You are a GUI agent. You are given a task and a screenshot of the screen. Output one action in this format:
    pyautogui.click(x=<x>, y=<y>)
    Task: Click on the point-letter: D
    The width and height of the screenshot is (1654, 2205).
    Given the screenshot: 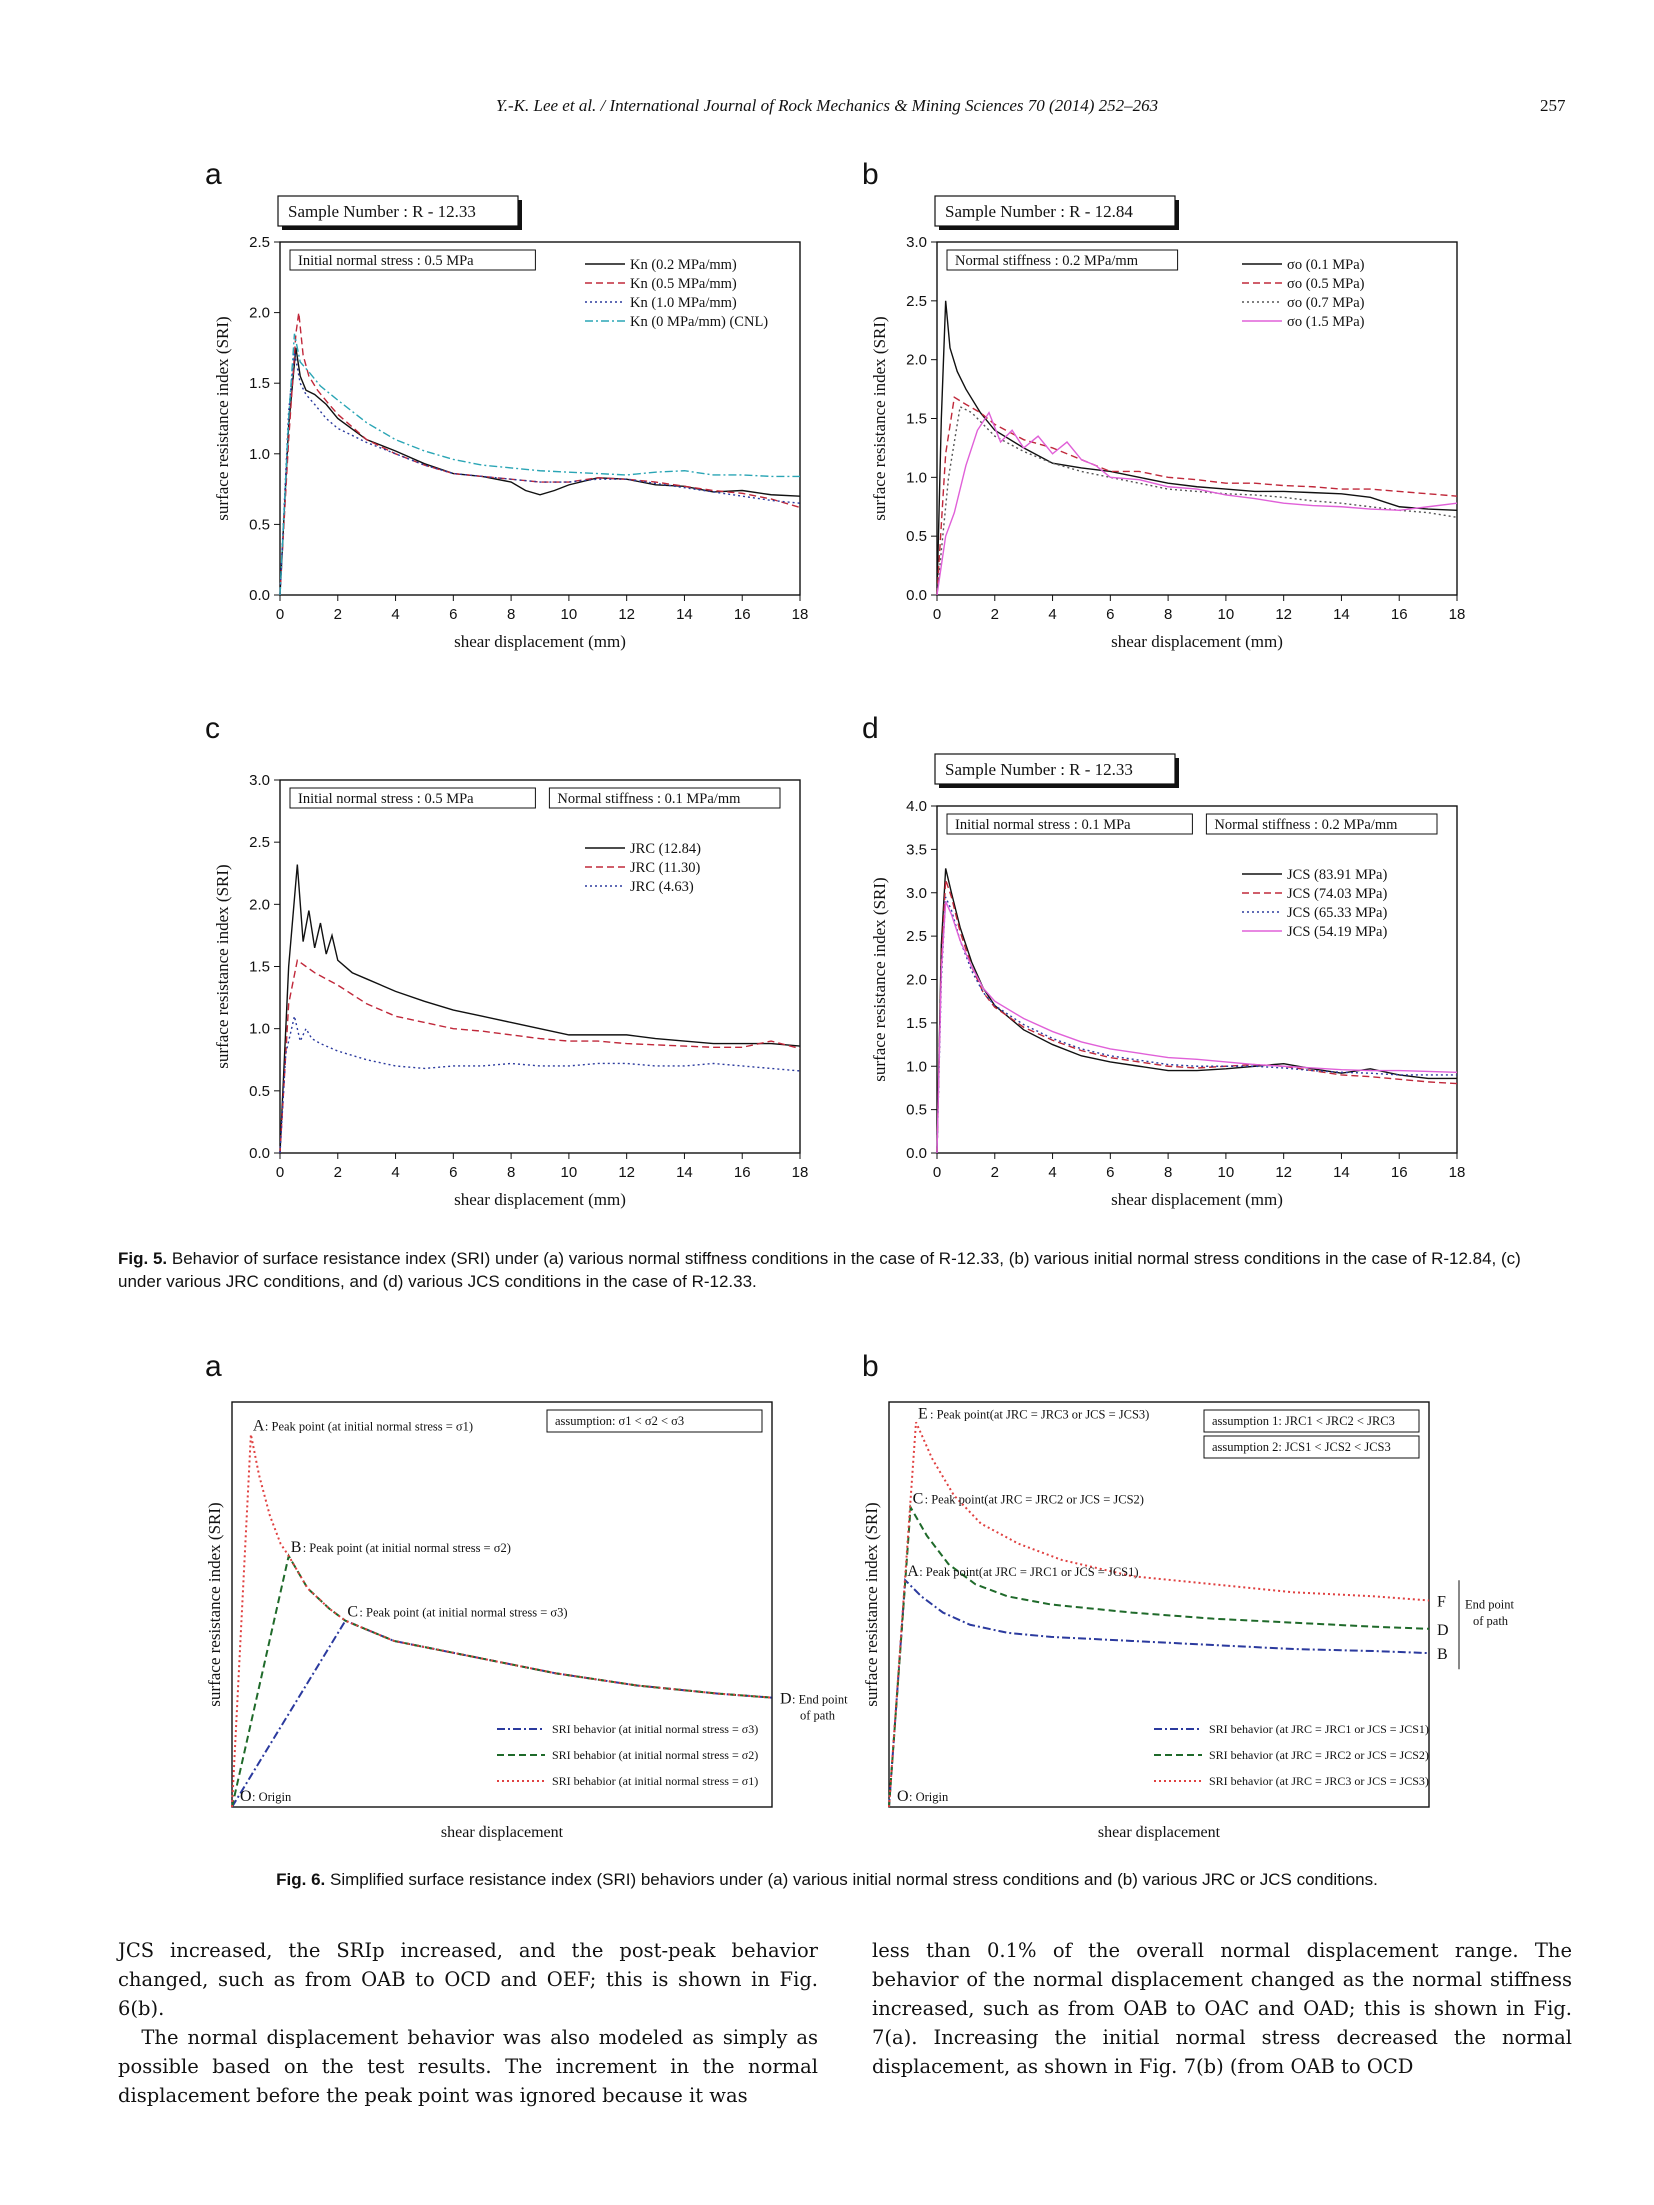 What is the action you would take?
    pyautogui.click(x=786, y=1699)
    